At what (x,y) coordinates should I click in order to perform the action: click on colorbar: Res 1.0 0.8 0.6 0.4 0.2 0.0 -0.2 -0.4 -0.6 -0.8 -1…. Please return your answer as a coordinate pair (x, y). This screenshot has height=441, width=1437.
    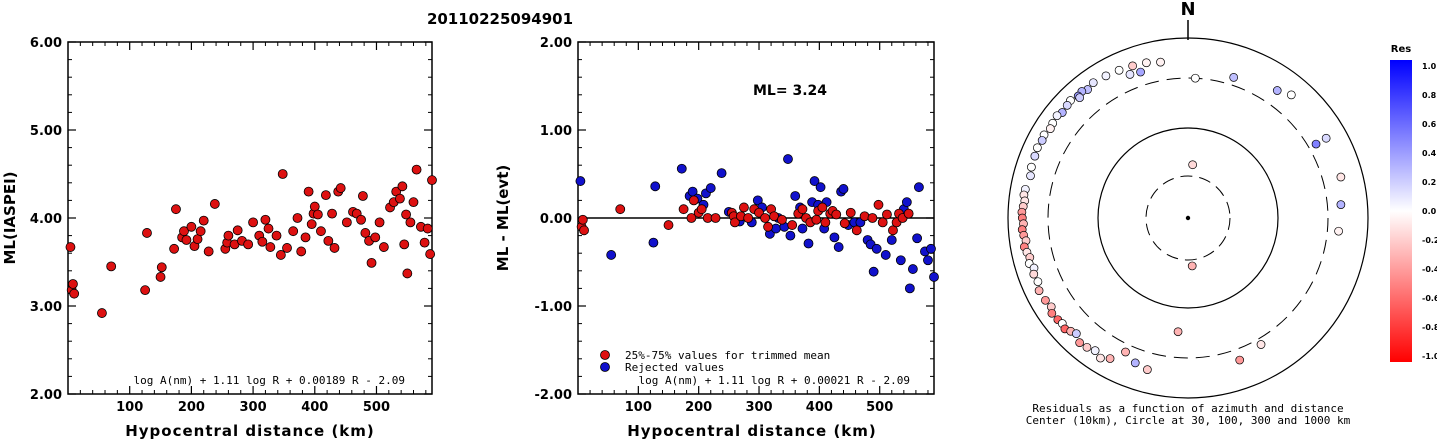
    Looking at the image, I should click on (1413, 203).